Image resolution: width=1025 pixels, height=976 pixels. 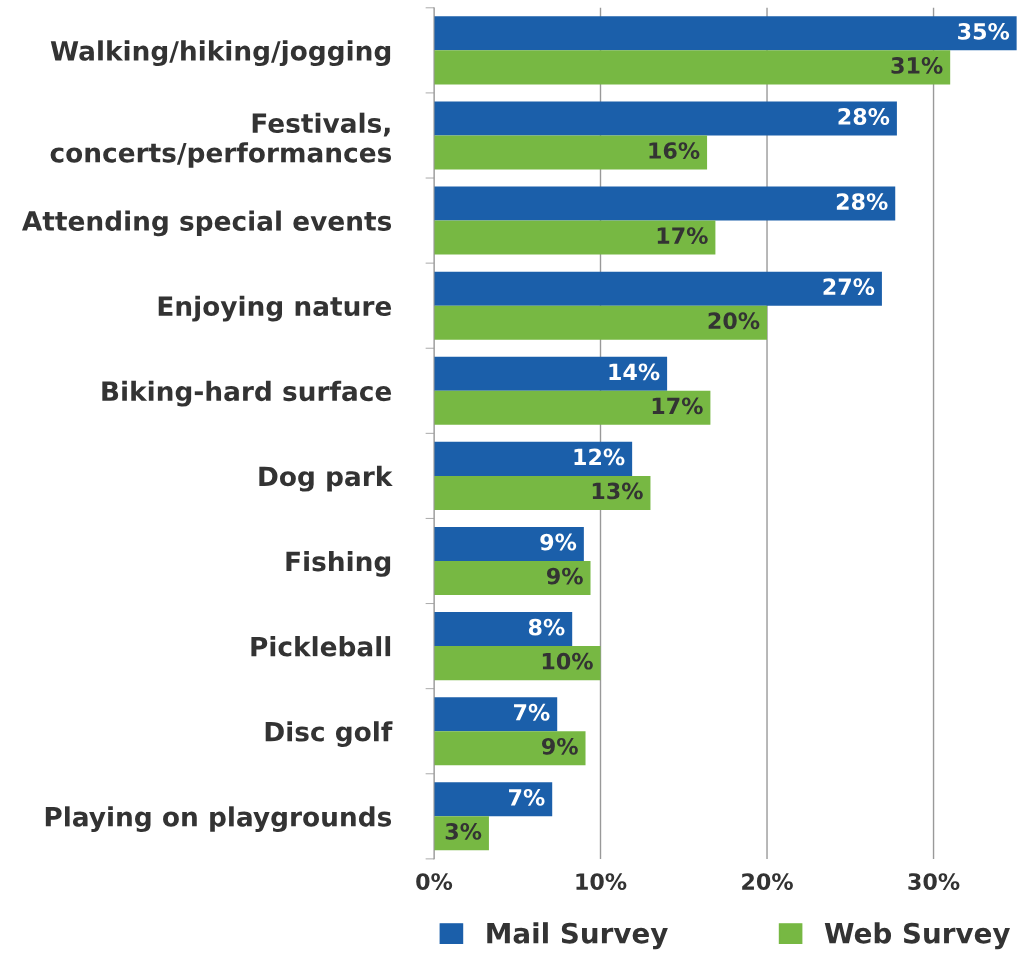 I want to click on data-label: 12%, so click(x=599, y=457).